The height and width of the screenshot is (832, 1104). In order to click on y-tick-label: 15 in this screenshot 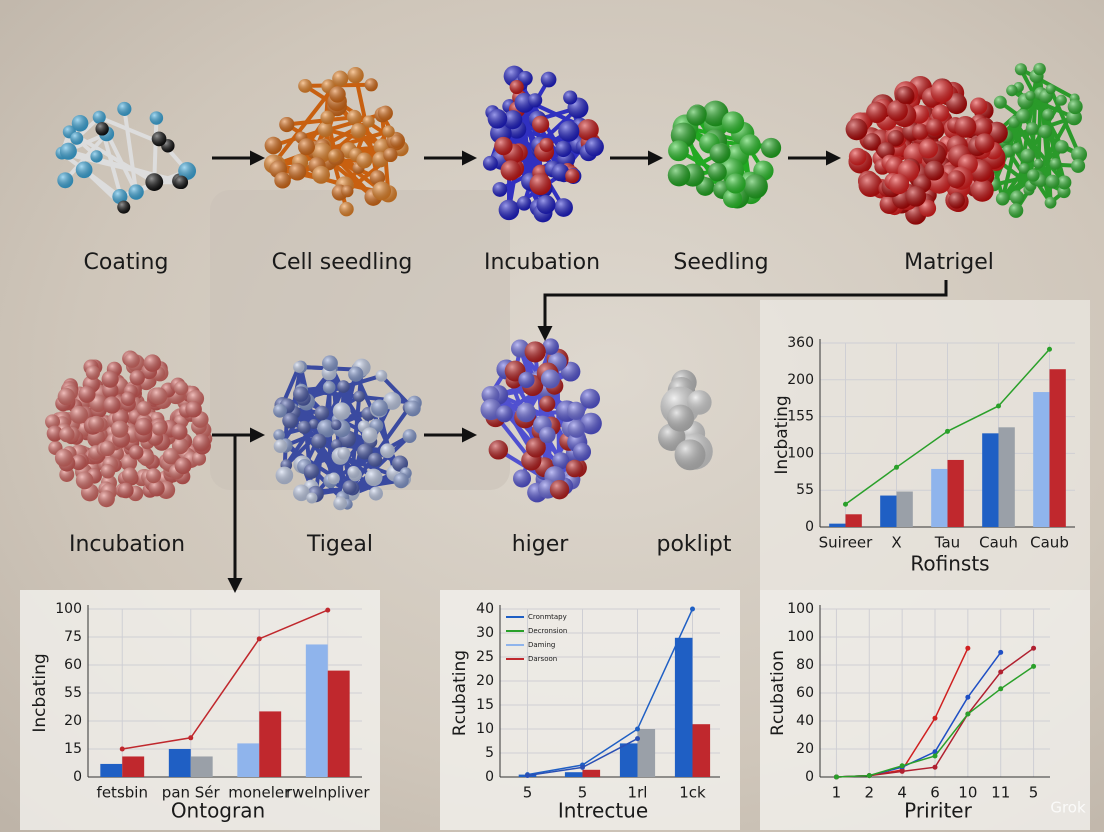, I will do `click(485, 705)`.